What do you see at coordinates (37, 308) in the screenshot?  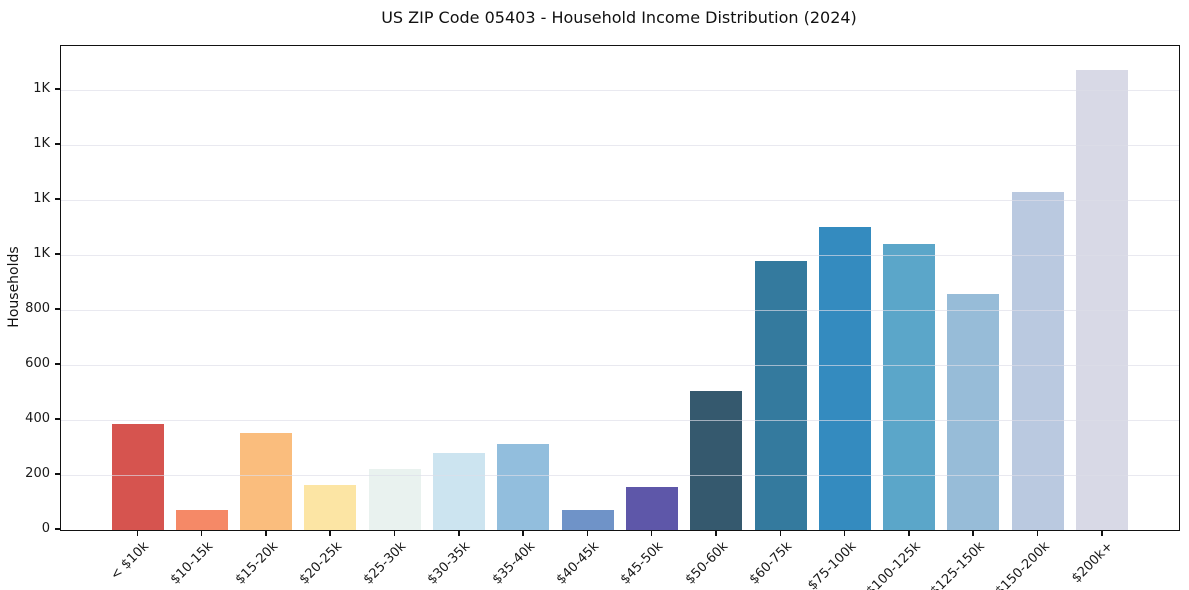 I see `y-tick-label: 800` at bounding box center [37, 308].